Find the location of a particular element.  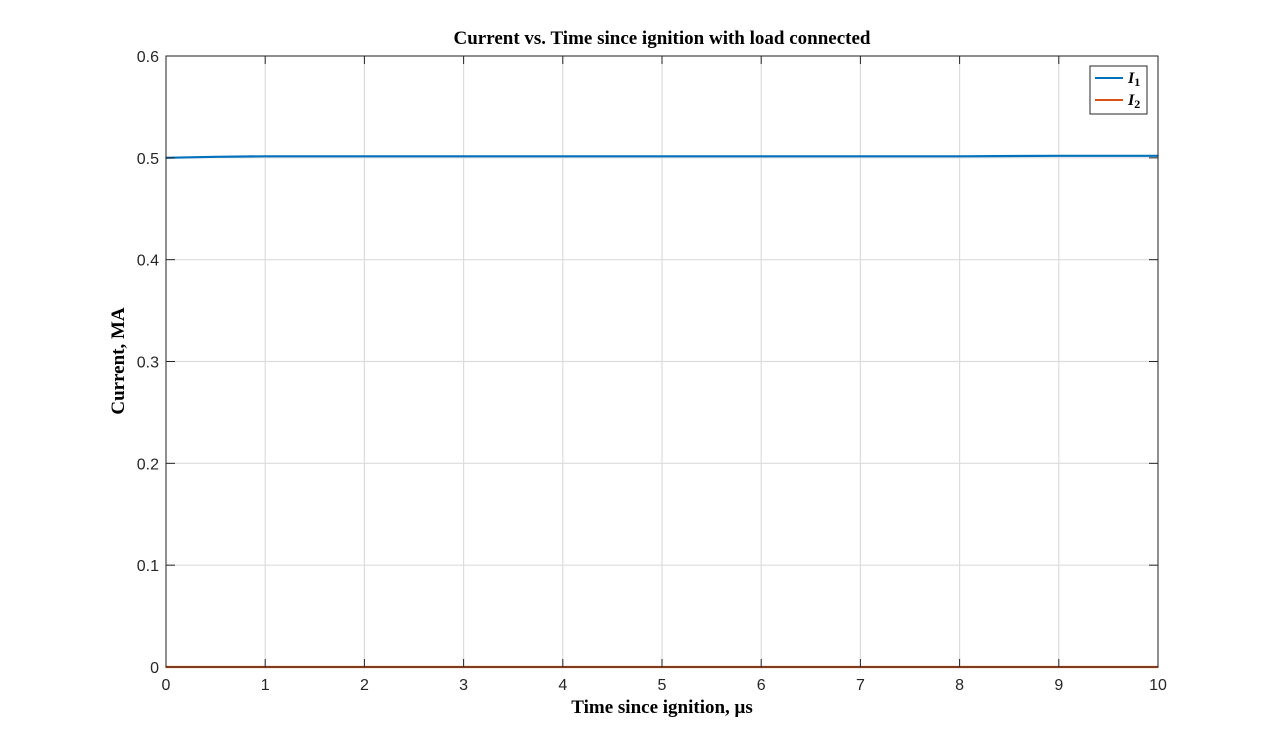

legend-label-i1-name: I is located at coordinates (1131, 78).